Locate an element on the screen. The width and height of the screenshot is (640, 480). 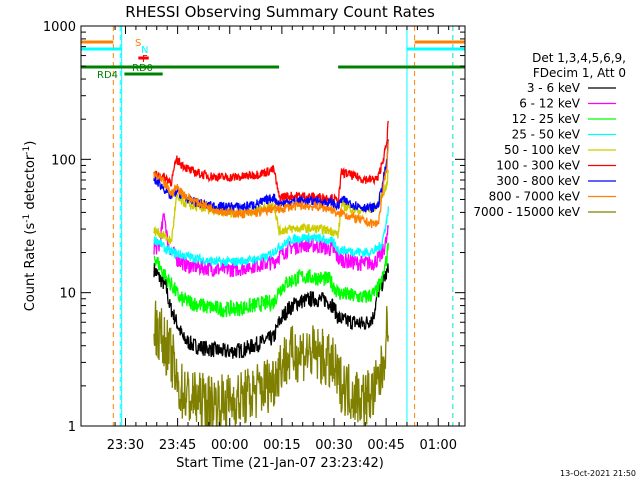
series-3-6-kev-kev-line is located at coordinates (271, 311).